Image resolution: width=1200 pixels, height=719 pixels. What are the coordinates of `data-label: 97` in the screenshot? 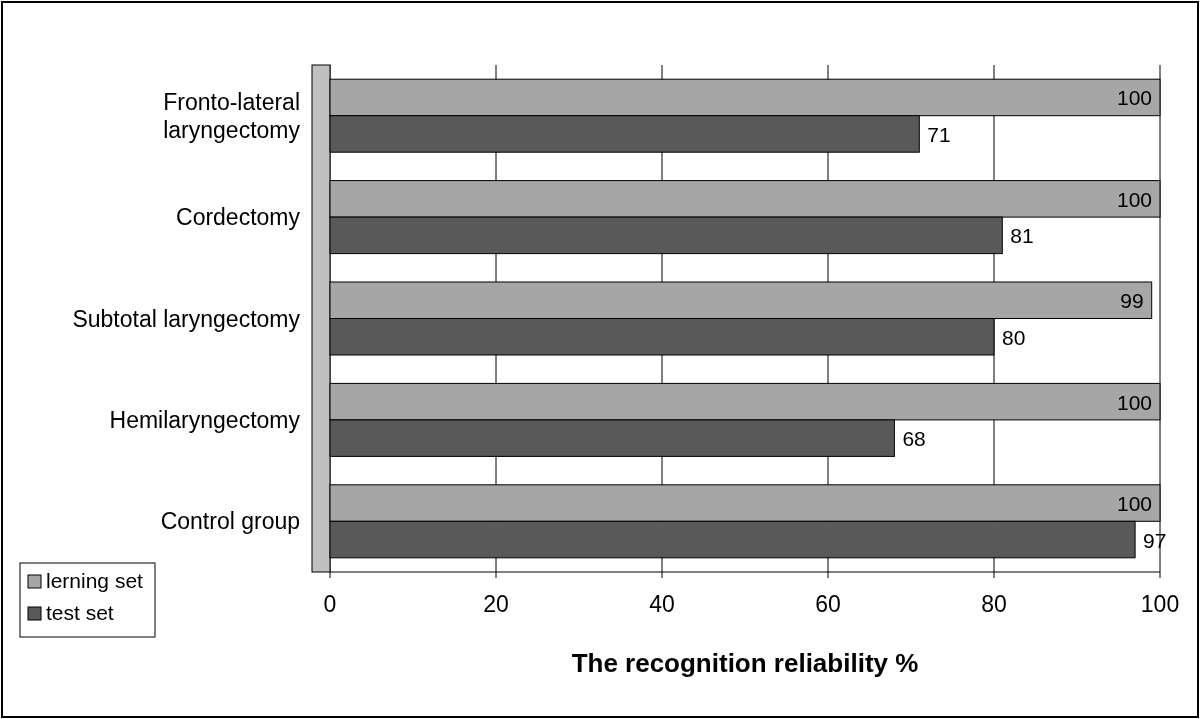 It's located at (1155, 540).